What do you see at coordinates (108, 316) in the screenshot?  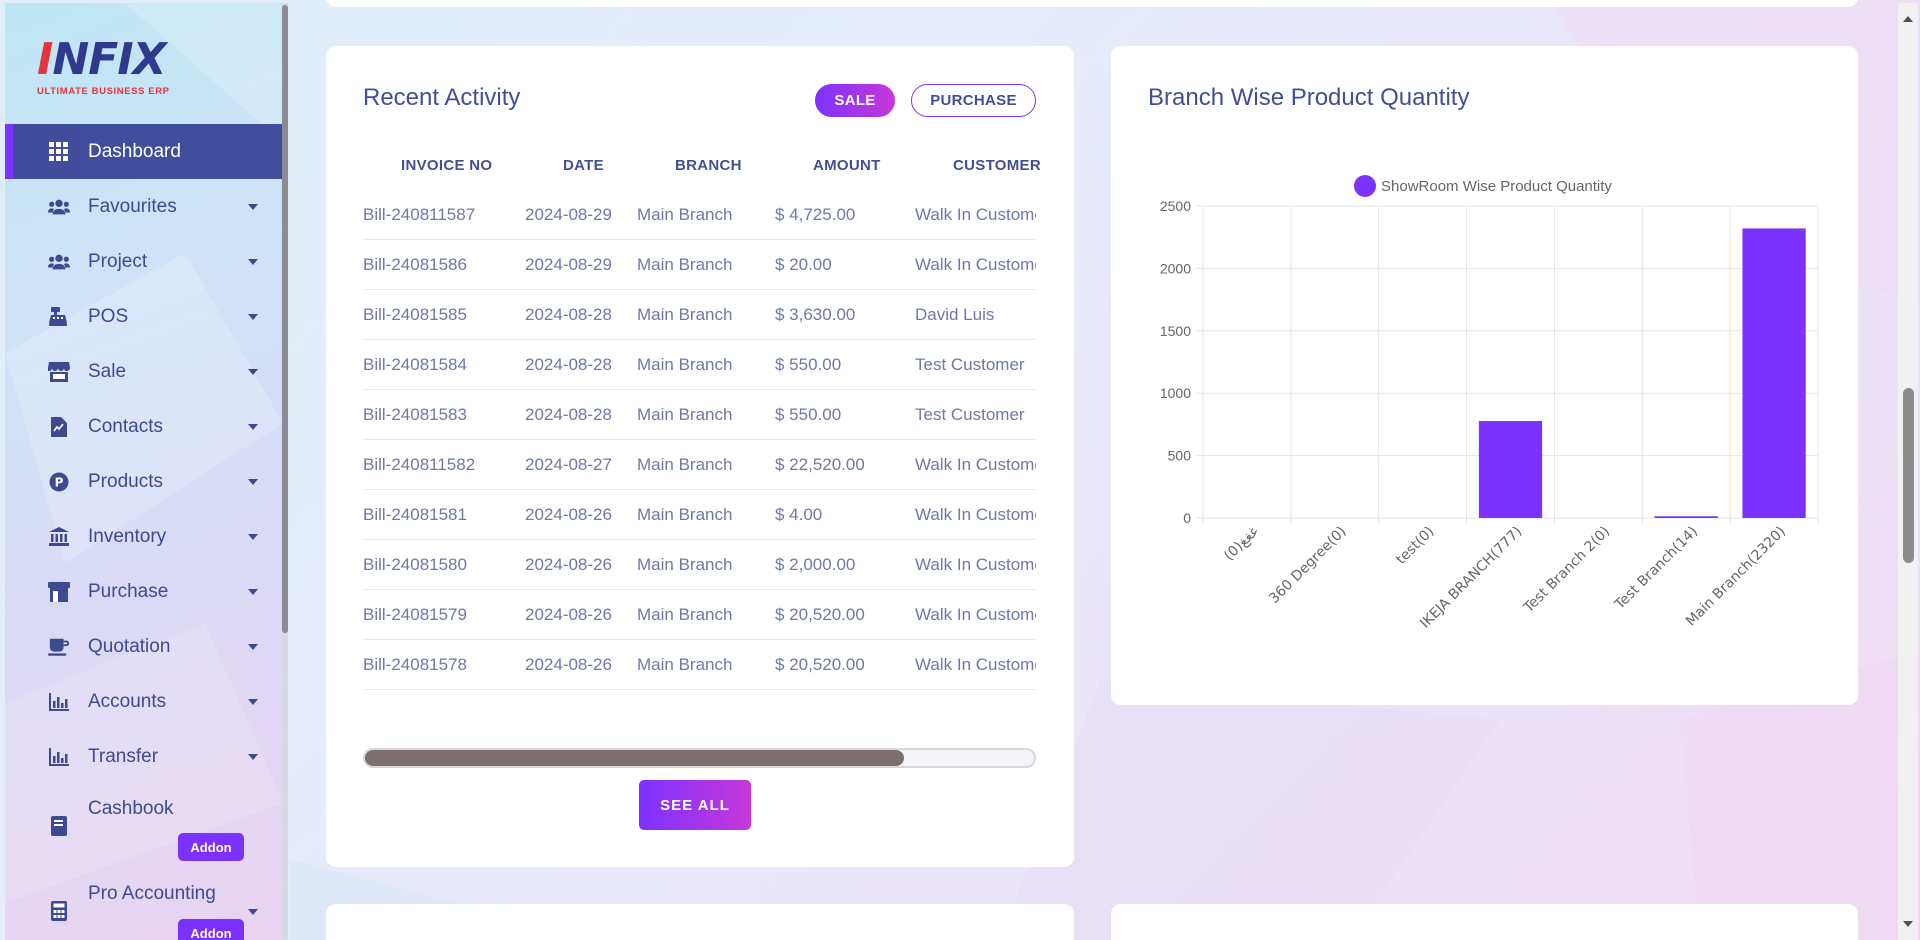 I see `sidebar-item-label: POS` at bounding box center [108, 316].